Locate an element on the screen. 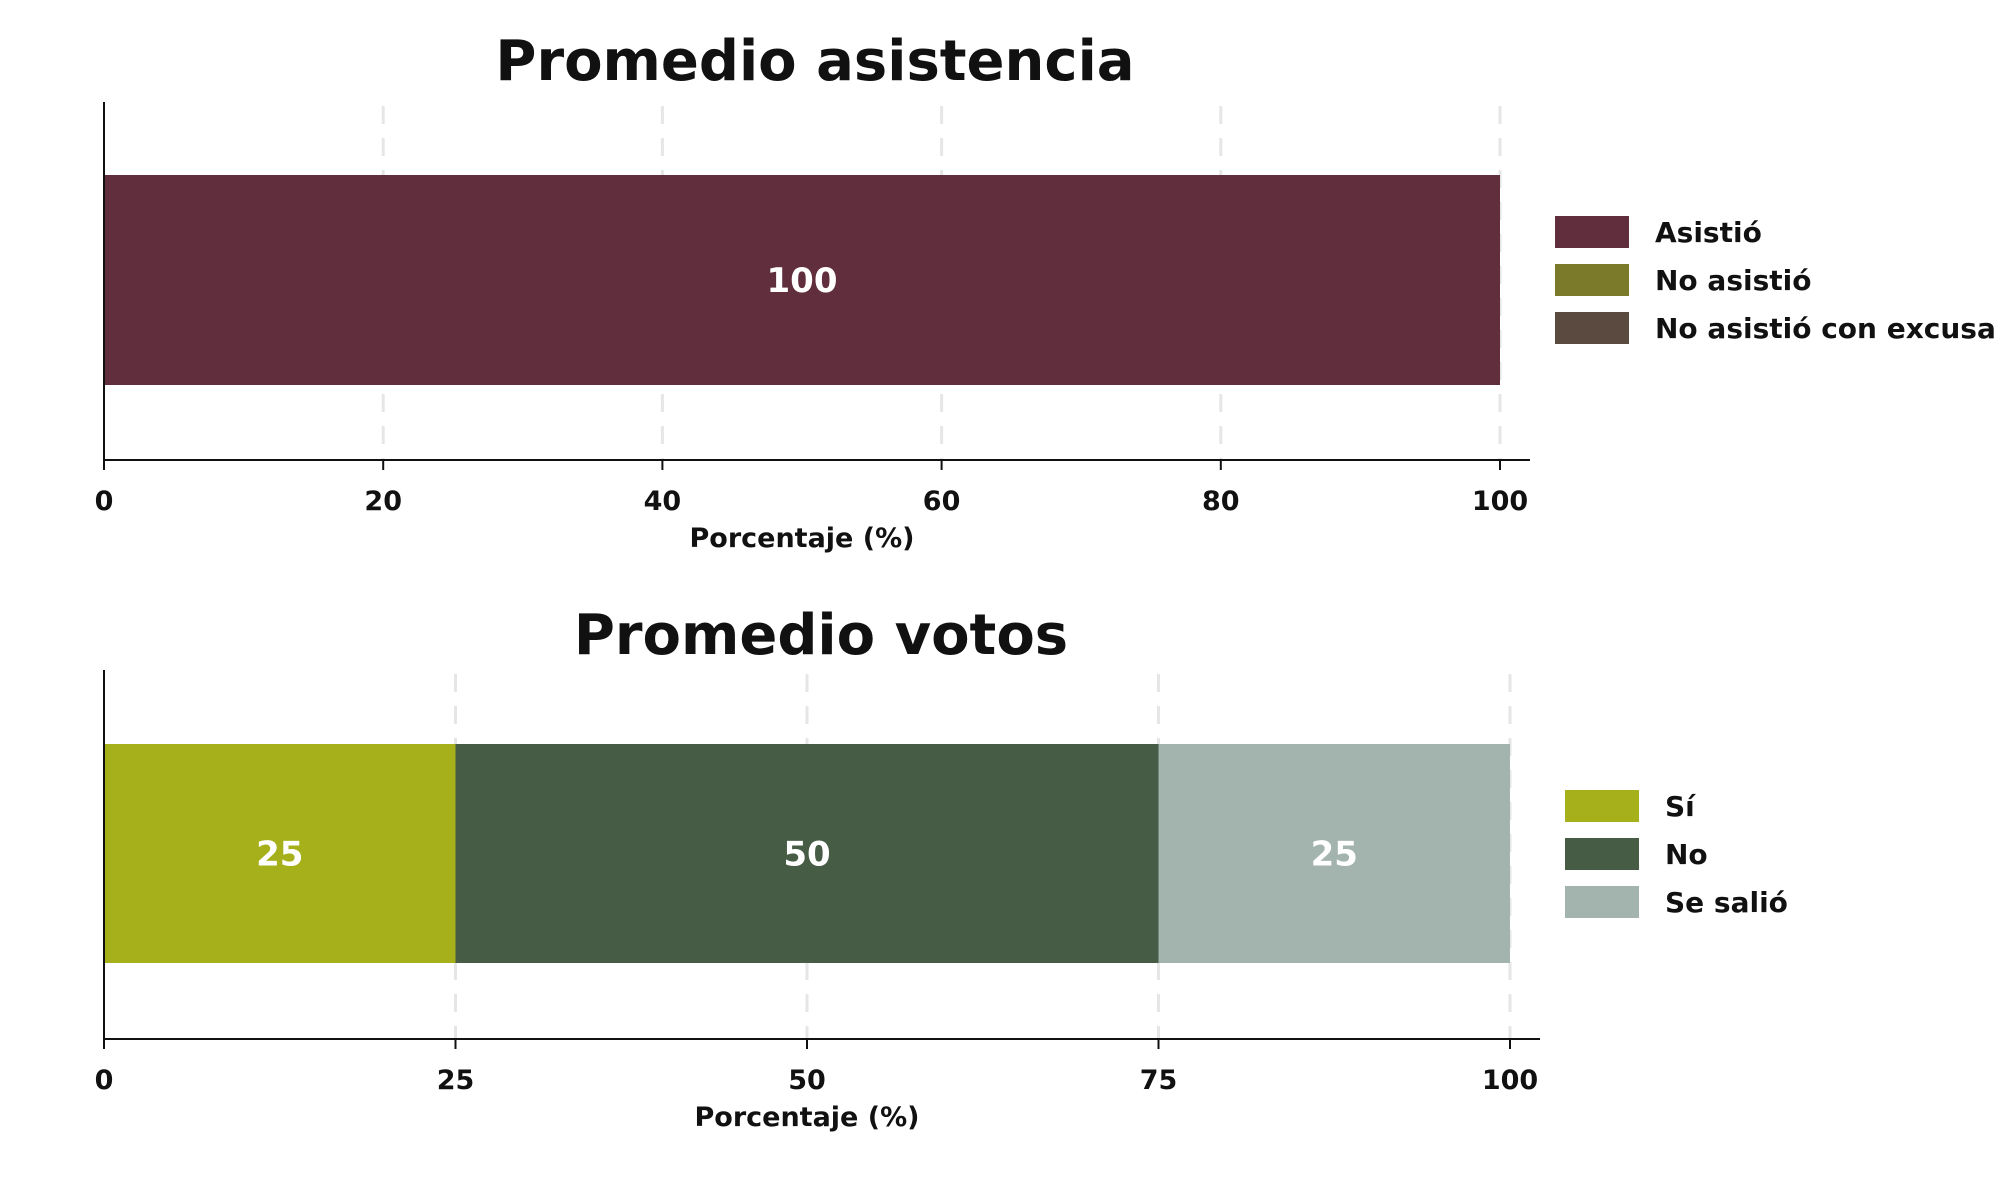 Image resolution: width=2000 pixels, height=1200 pixels. data-label: 50 is located at coordinates (806, 855).